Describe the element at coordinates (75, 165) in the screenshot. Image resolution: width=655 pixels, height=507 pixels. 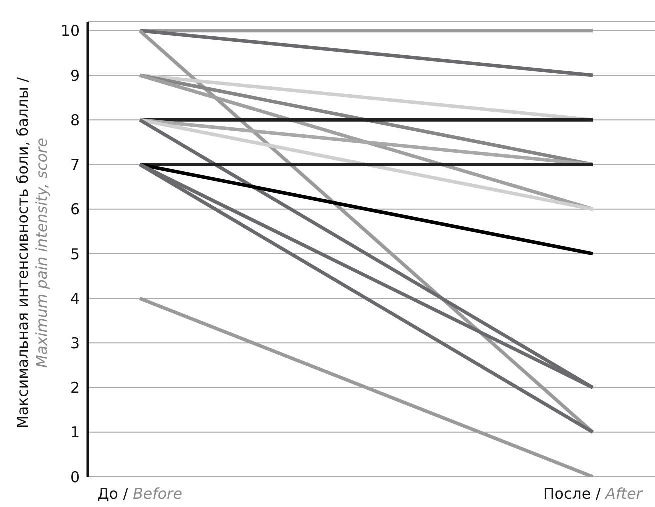
I see `y-tick-label: 7` at that location.